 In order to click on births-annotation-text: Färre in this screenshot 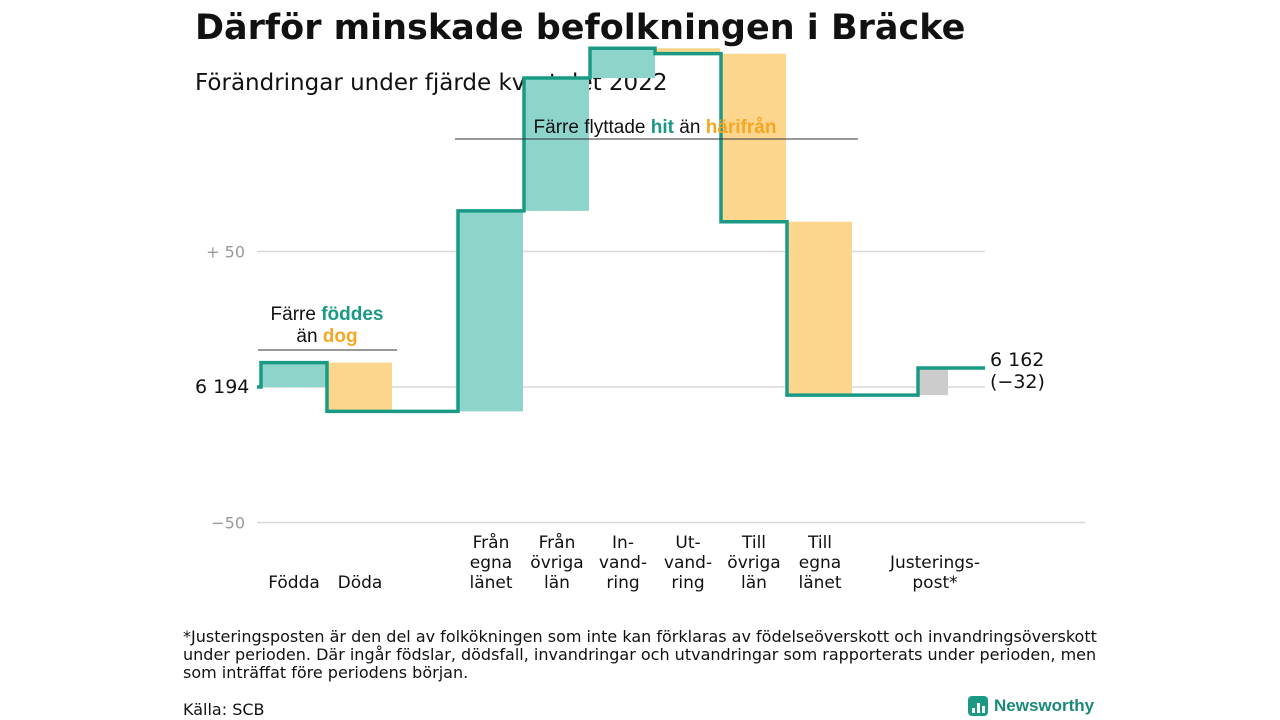, I will do `click(296, 314)`.